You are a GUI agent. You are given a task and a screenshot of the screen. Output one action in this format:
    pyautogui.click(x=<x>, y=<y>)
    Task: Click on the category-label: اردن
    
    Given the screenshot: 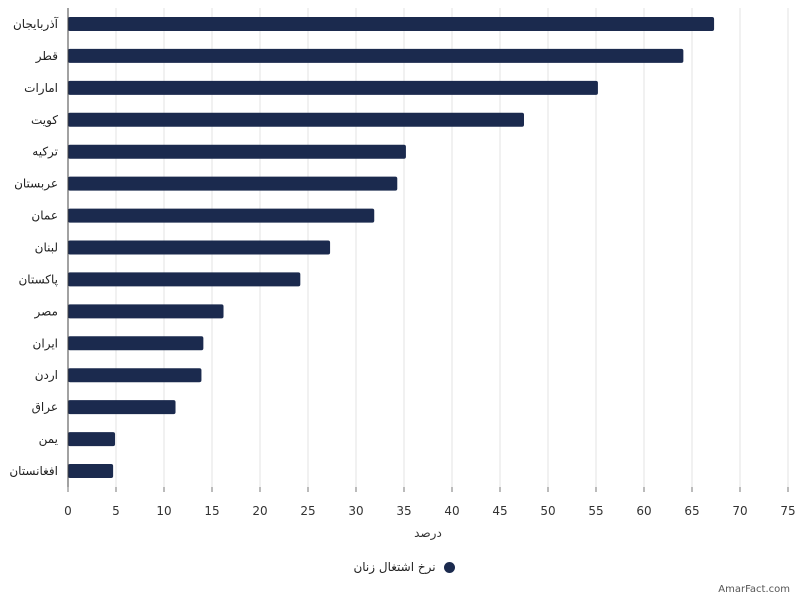 What is the action you would take?
    pyautogui.click(x=46, y=375)
    